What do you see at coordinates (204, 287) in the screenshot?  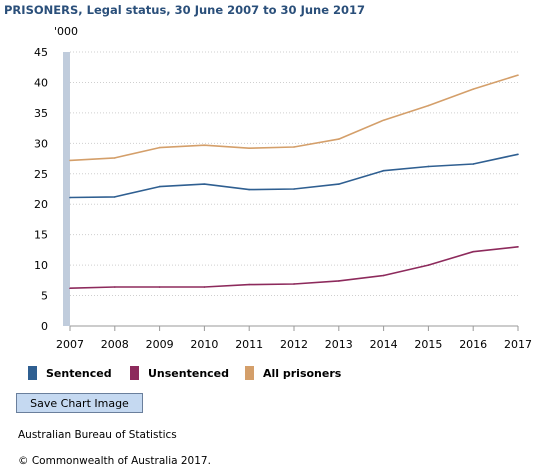 I see `point-unsentenced-2010` at bounding box center [204, 287].